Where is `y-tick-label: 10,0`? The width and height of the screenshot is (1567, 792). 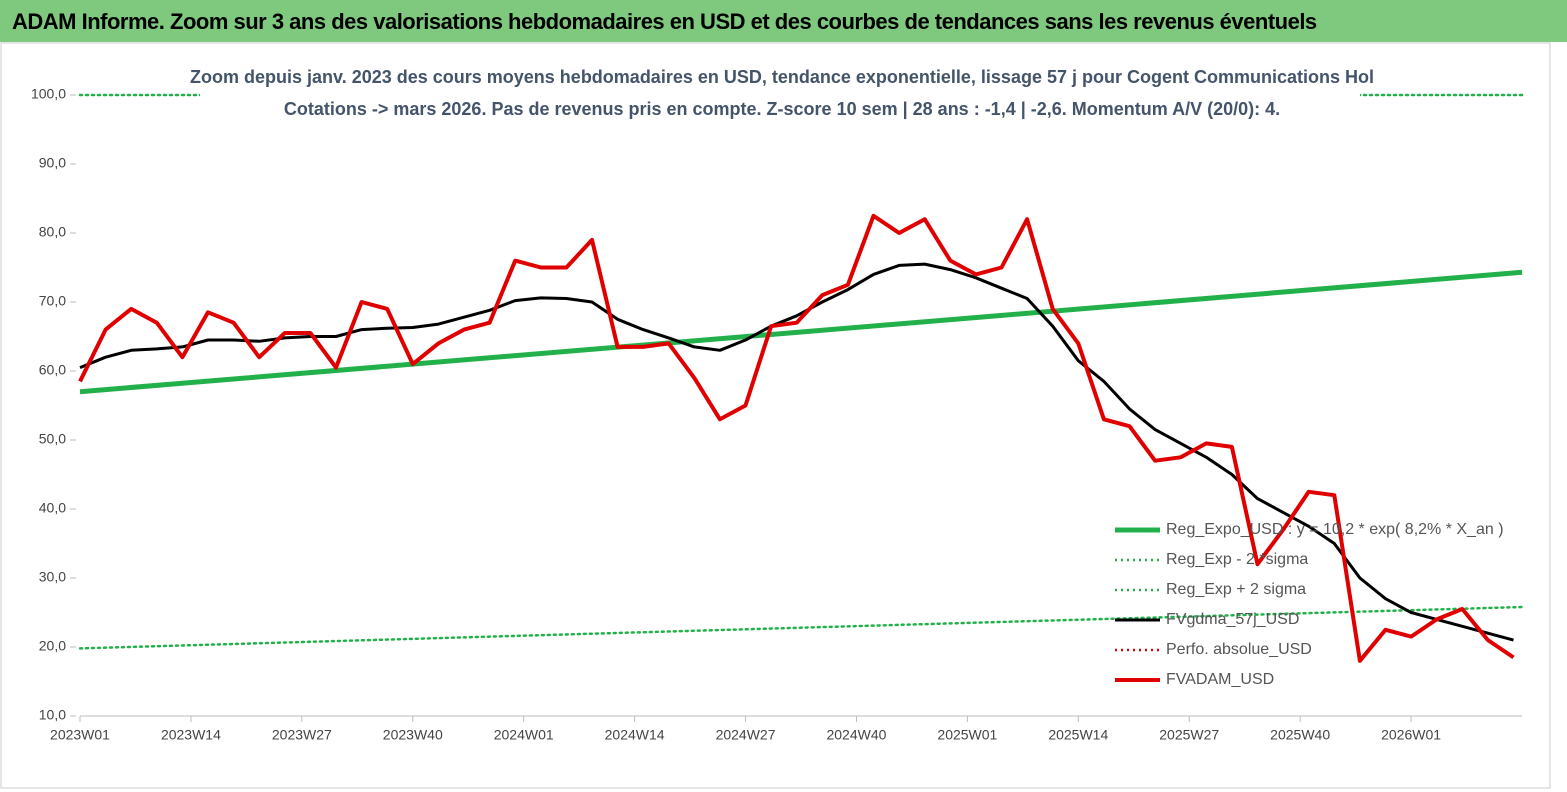
y-tick-label: 10,0 is located at coordinates (52, 715).